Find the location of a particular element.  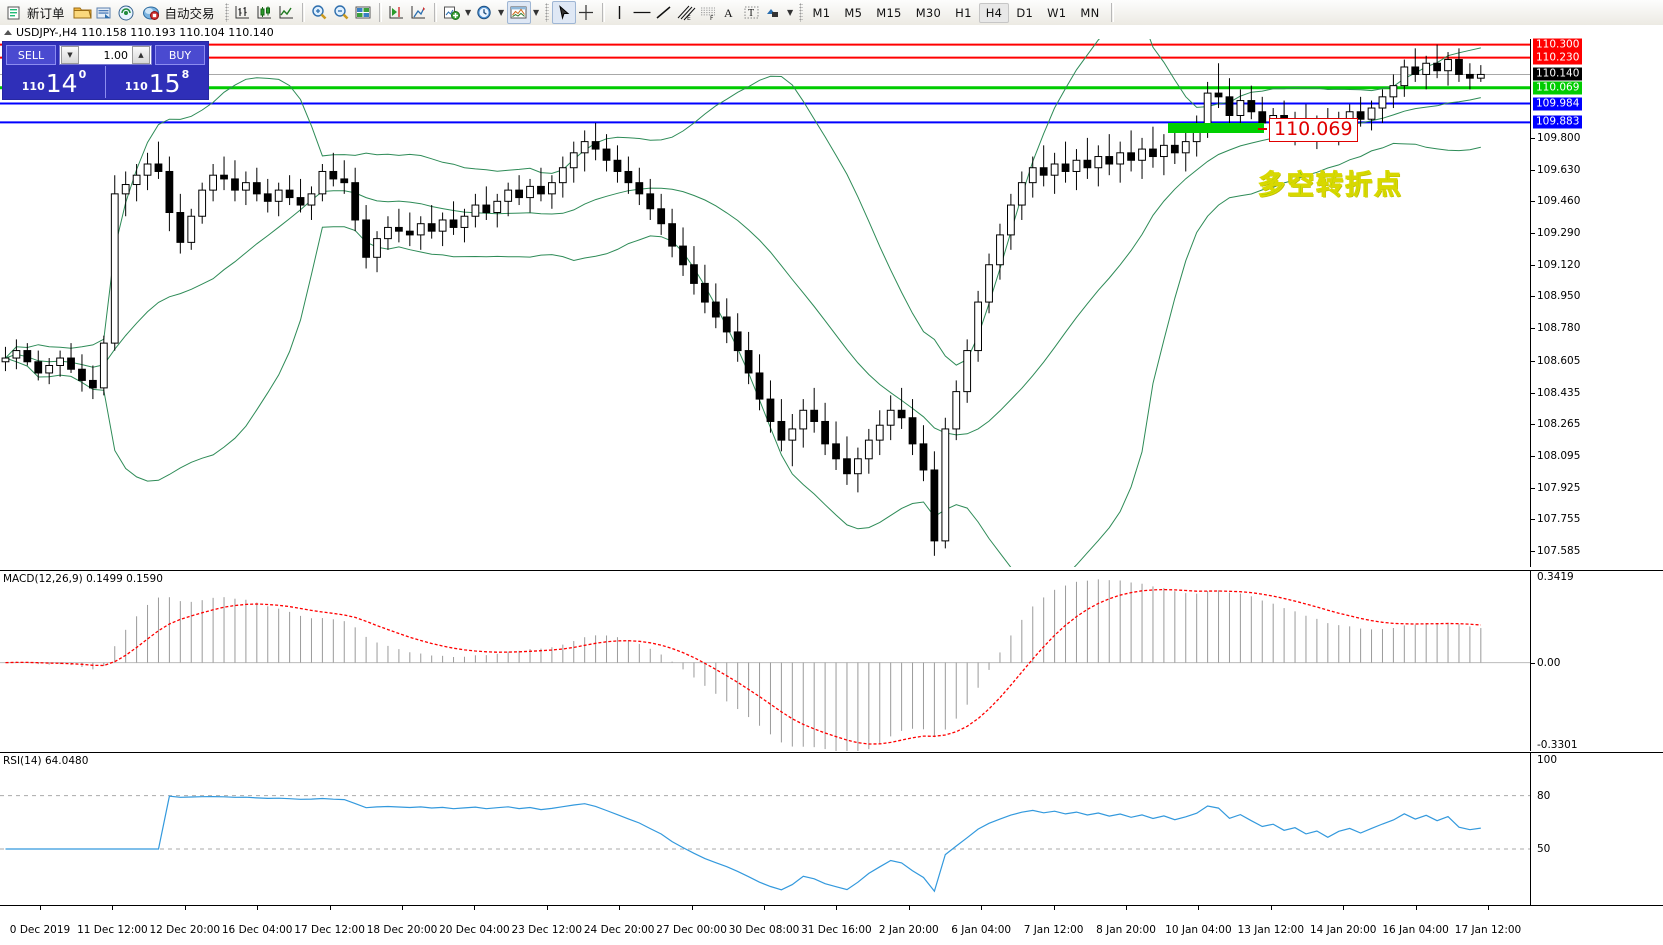

shapes-icon is located at coordinates (774, 12).